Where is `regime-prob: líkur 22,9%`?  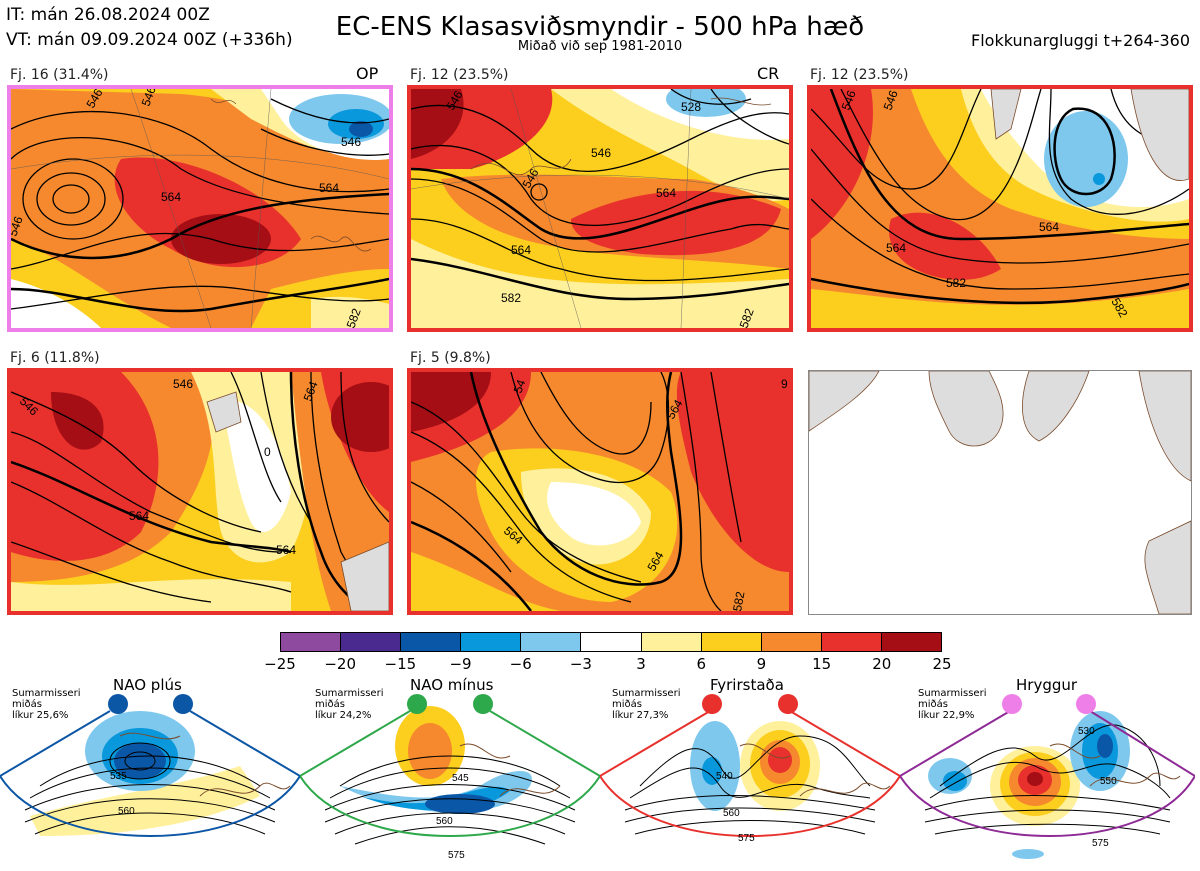
regime-prob: líkur 22,9% is located at coordinates (946, 715).